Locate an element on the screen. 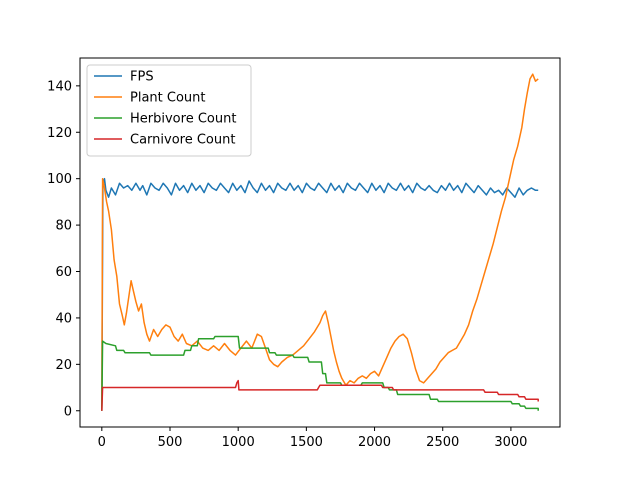 Image resolution: width=640 pixels, height=480 pixels. legend-label-1: Plant Count is located at coordinates (168, 98).